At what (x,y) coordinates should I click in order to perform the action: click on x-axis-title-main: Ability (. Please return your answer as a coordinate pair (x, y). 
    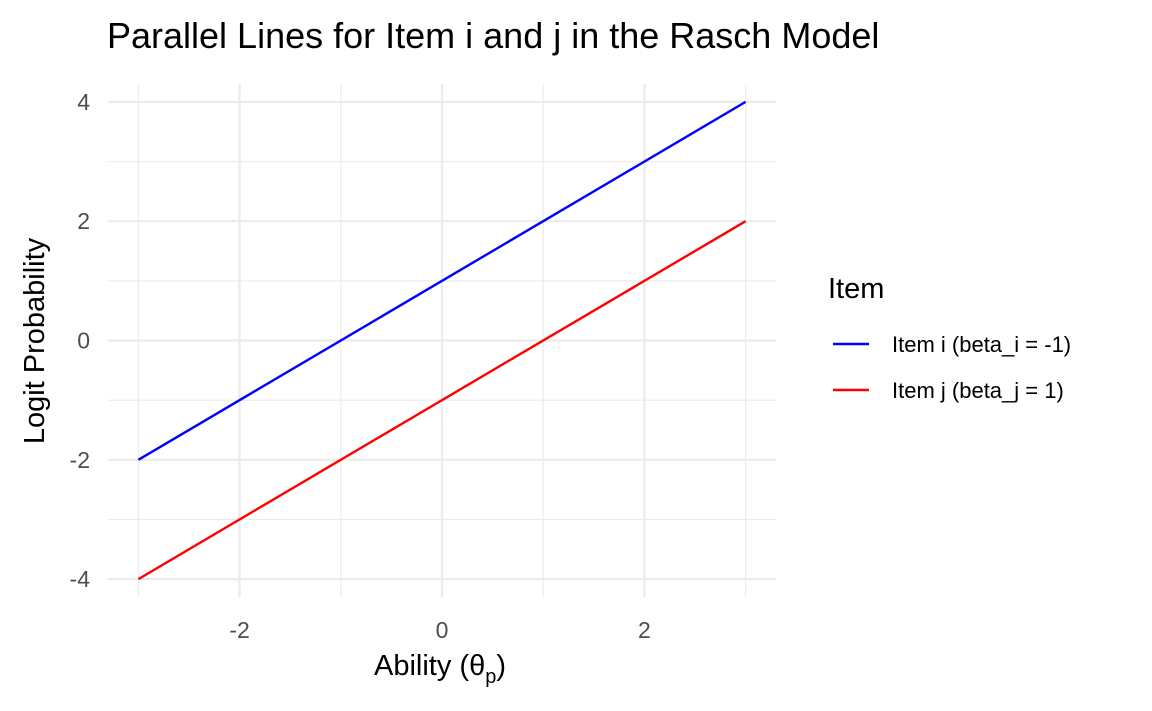
    Looking at the image, I should click on (421, 666).